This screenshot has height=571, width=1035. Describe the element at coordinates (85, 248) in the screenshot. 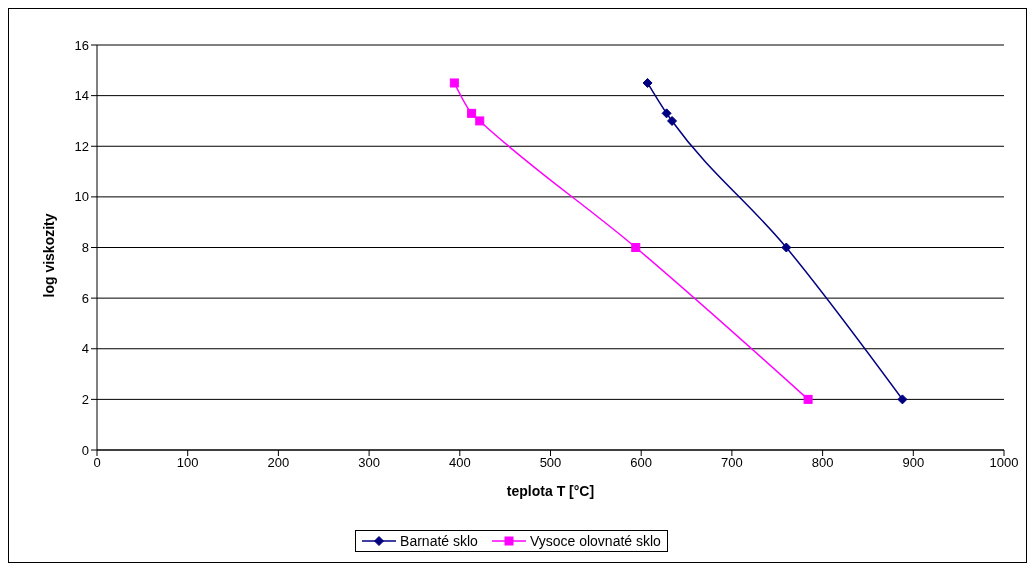

I see `y-tick-label: 8` at that location.